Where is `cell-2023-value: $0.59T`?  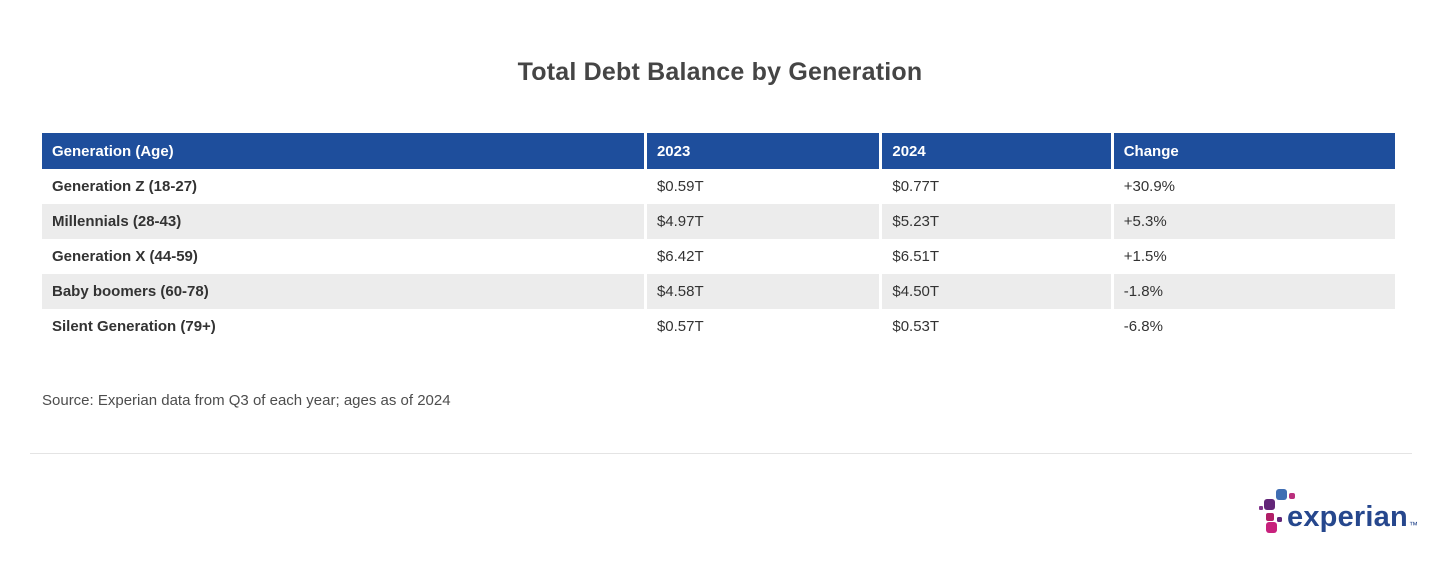
cell-2023-value: $0.59T is located at coordinates (762, 186).